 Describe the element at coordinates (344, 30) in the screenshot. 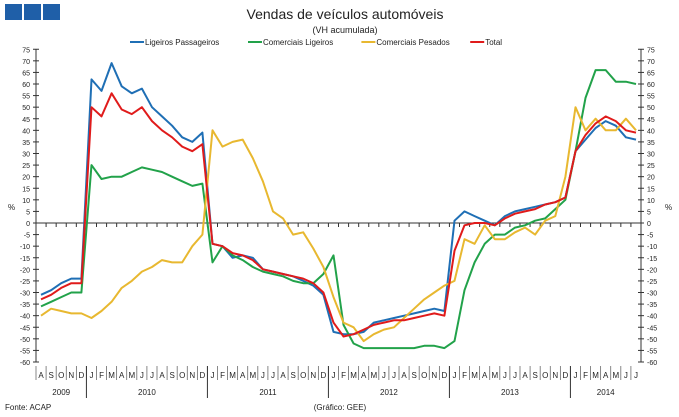

I see `chart-subtitle: (VH acumulada)` at that location.